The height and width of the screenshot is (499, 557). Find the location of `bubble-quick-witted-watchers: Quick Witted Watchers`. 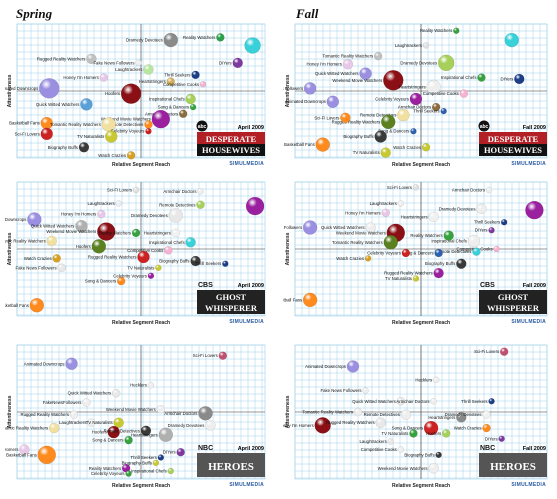

bubble-quick-witted-watchers: Quick Witted Watchers is located at coordinates (348, 227).